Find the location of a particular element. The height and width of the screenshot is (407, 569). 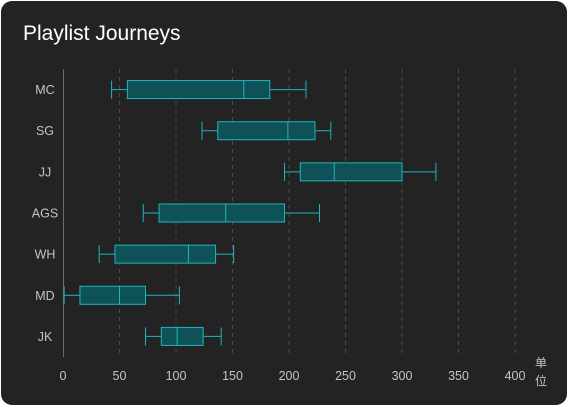

unit-label-line-2: 位 is located at coordinates (541, 380).